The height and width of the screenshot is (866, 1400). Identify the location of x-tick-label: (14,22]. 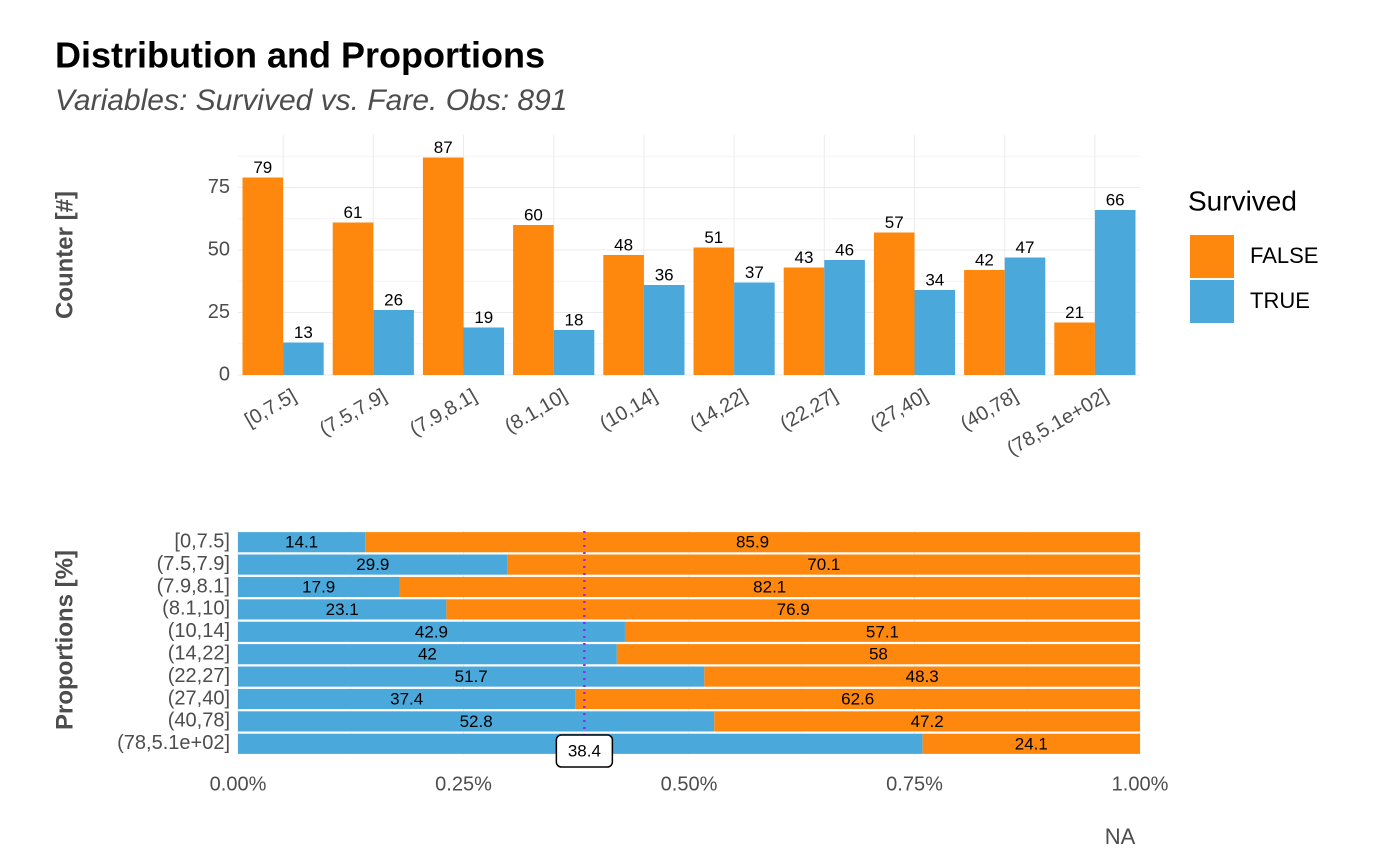
(718, 410).